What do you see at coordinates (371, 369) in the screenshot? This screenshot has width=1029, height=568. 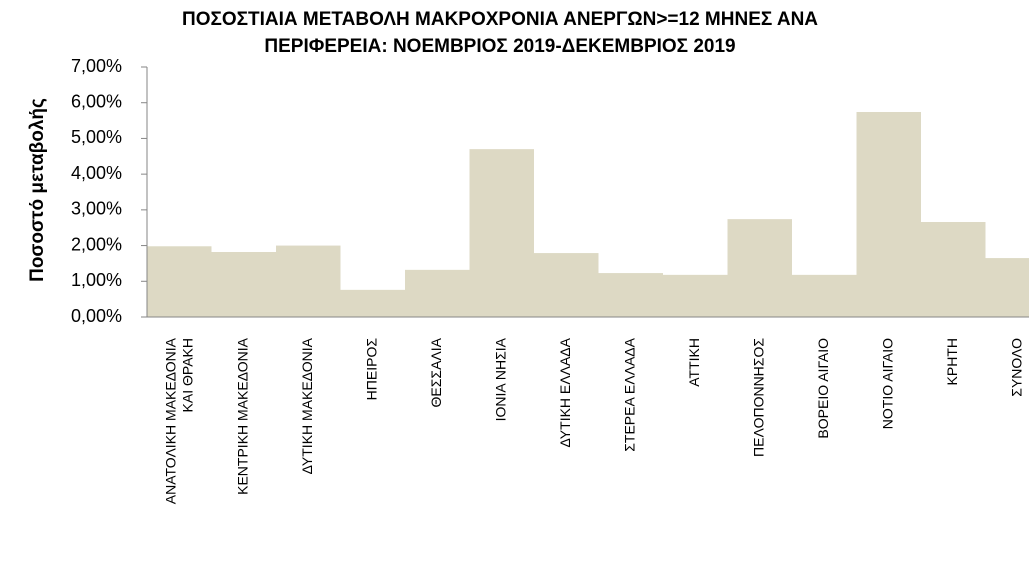 I see `x-tick-label: ΗΠΕΙΡΟΣ` at bounding box center [371, 369].